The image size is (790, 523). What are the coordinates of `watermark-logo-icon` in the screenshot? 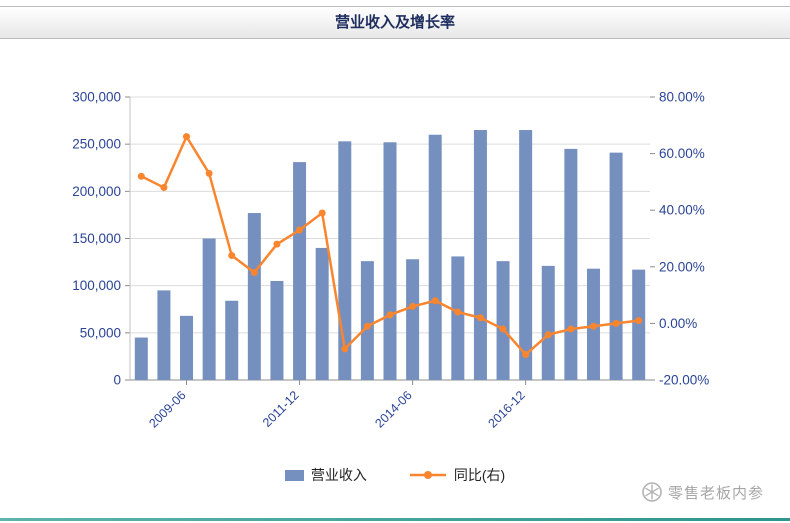 It's located at (652, 492).